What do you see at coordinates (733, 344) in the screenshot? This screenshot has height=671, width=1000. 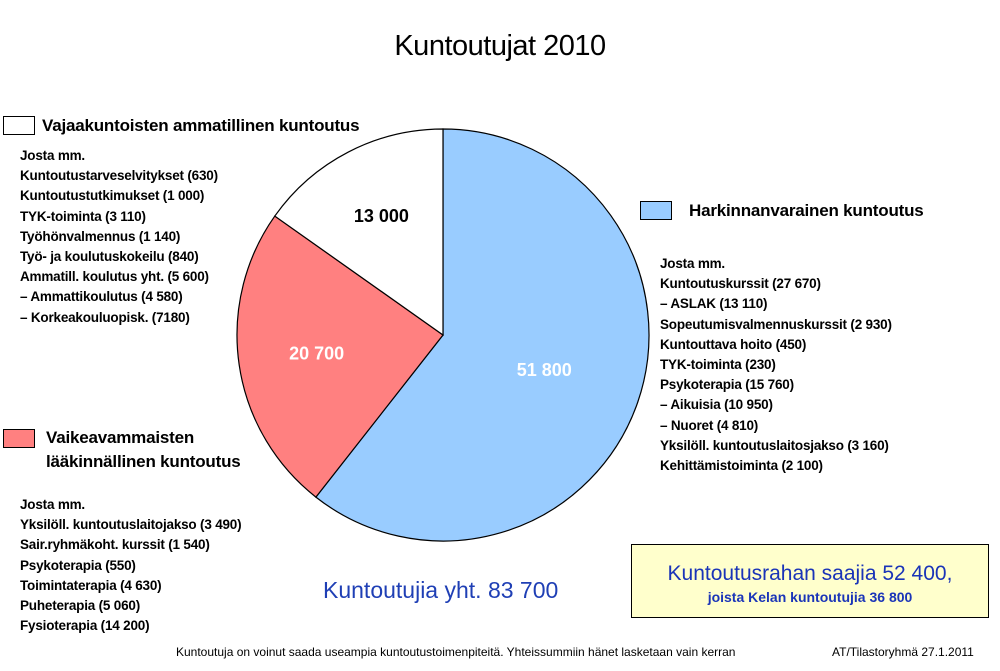 I see `detail-item: Kuntouttava hoito (450)` at bounding box center [733, 344].